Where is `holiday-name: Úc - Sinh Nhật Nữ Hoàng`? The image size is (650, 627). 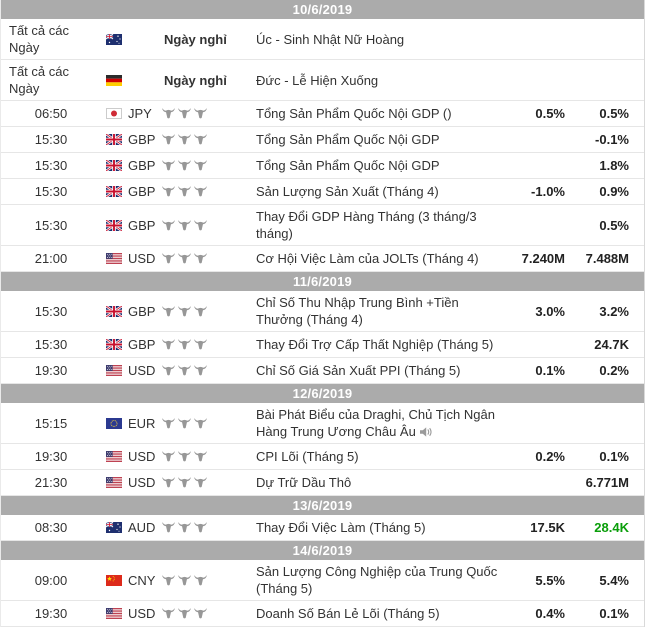 holiday-name: Úc - Sinh Nhật Nữ Hoàng is located at coordinates (330, 39).